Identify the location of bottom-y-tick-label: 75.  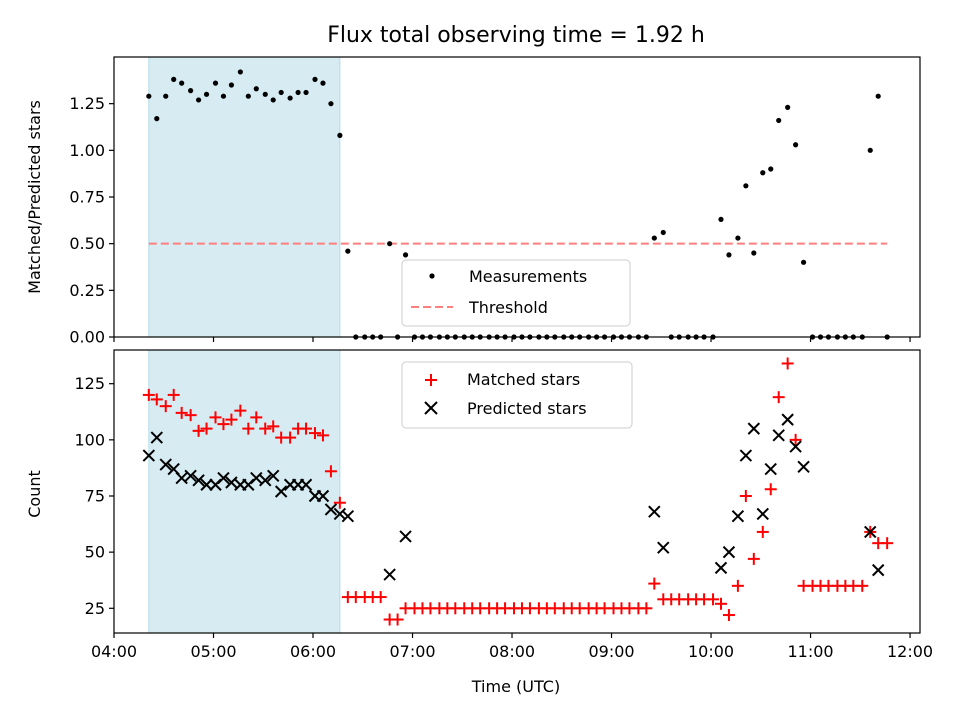
(95, 495).